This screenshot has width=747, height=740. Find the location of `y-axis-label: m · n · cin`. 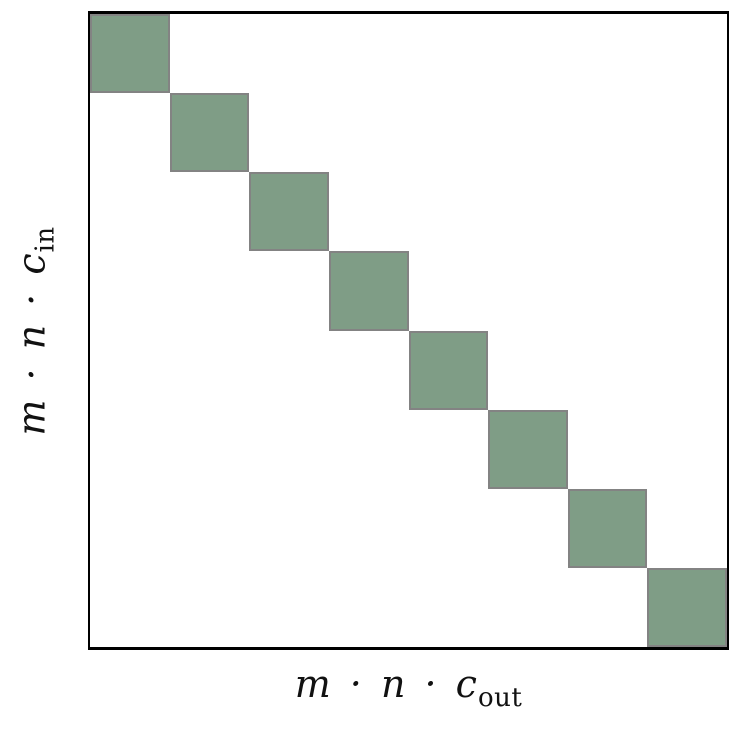

y-axis-label: m · n · cin is located at coordinates (36, 330).